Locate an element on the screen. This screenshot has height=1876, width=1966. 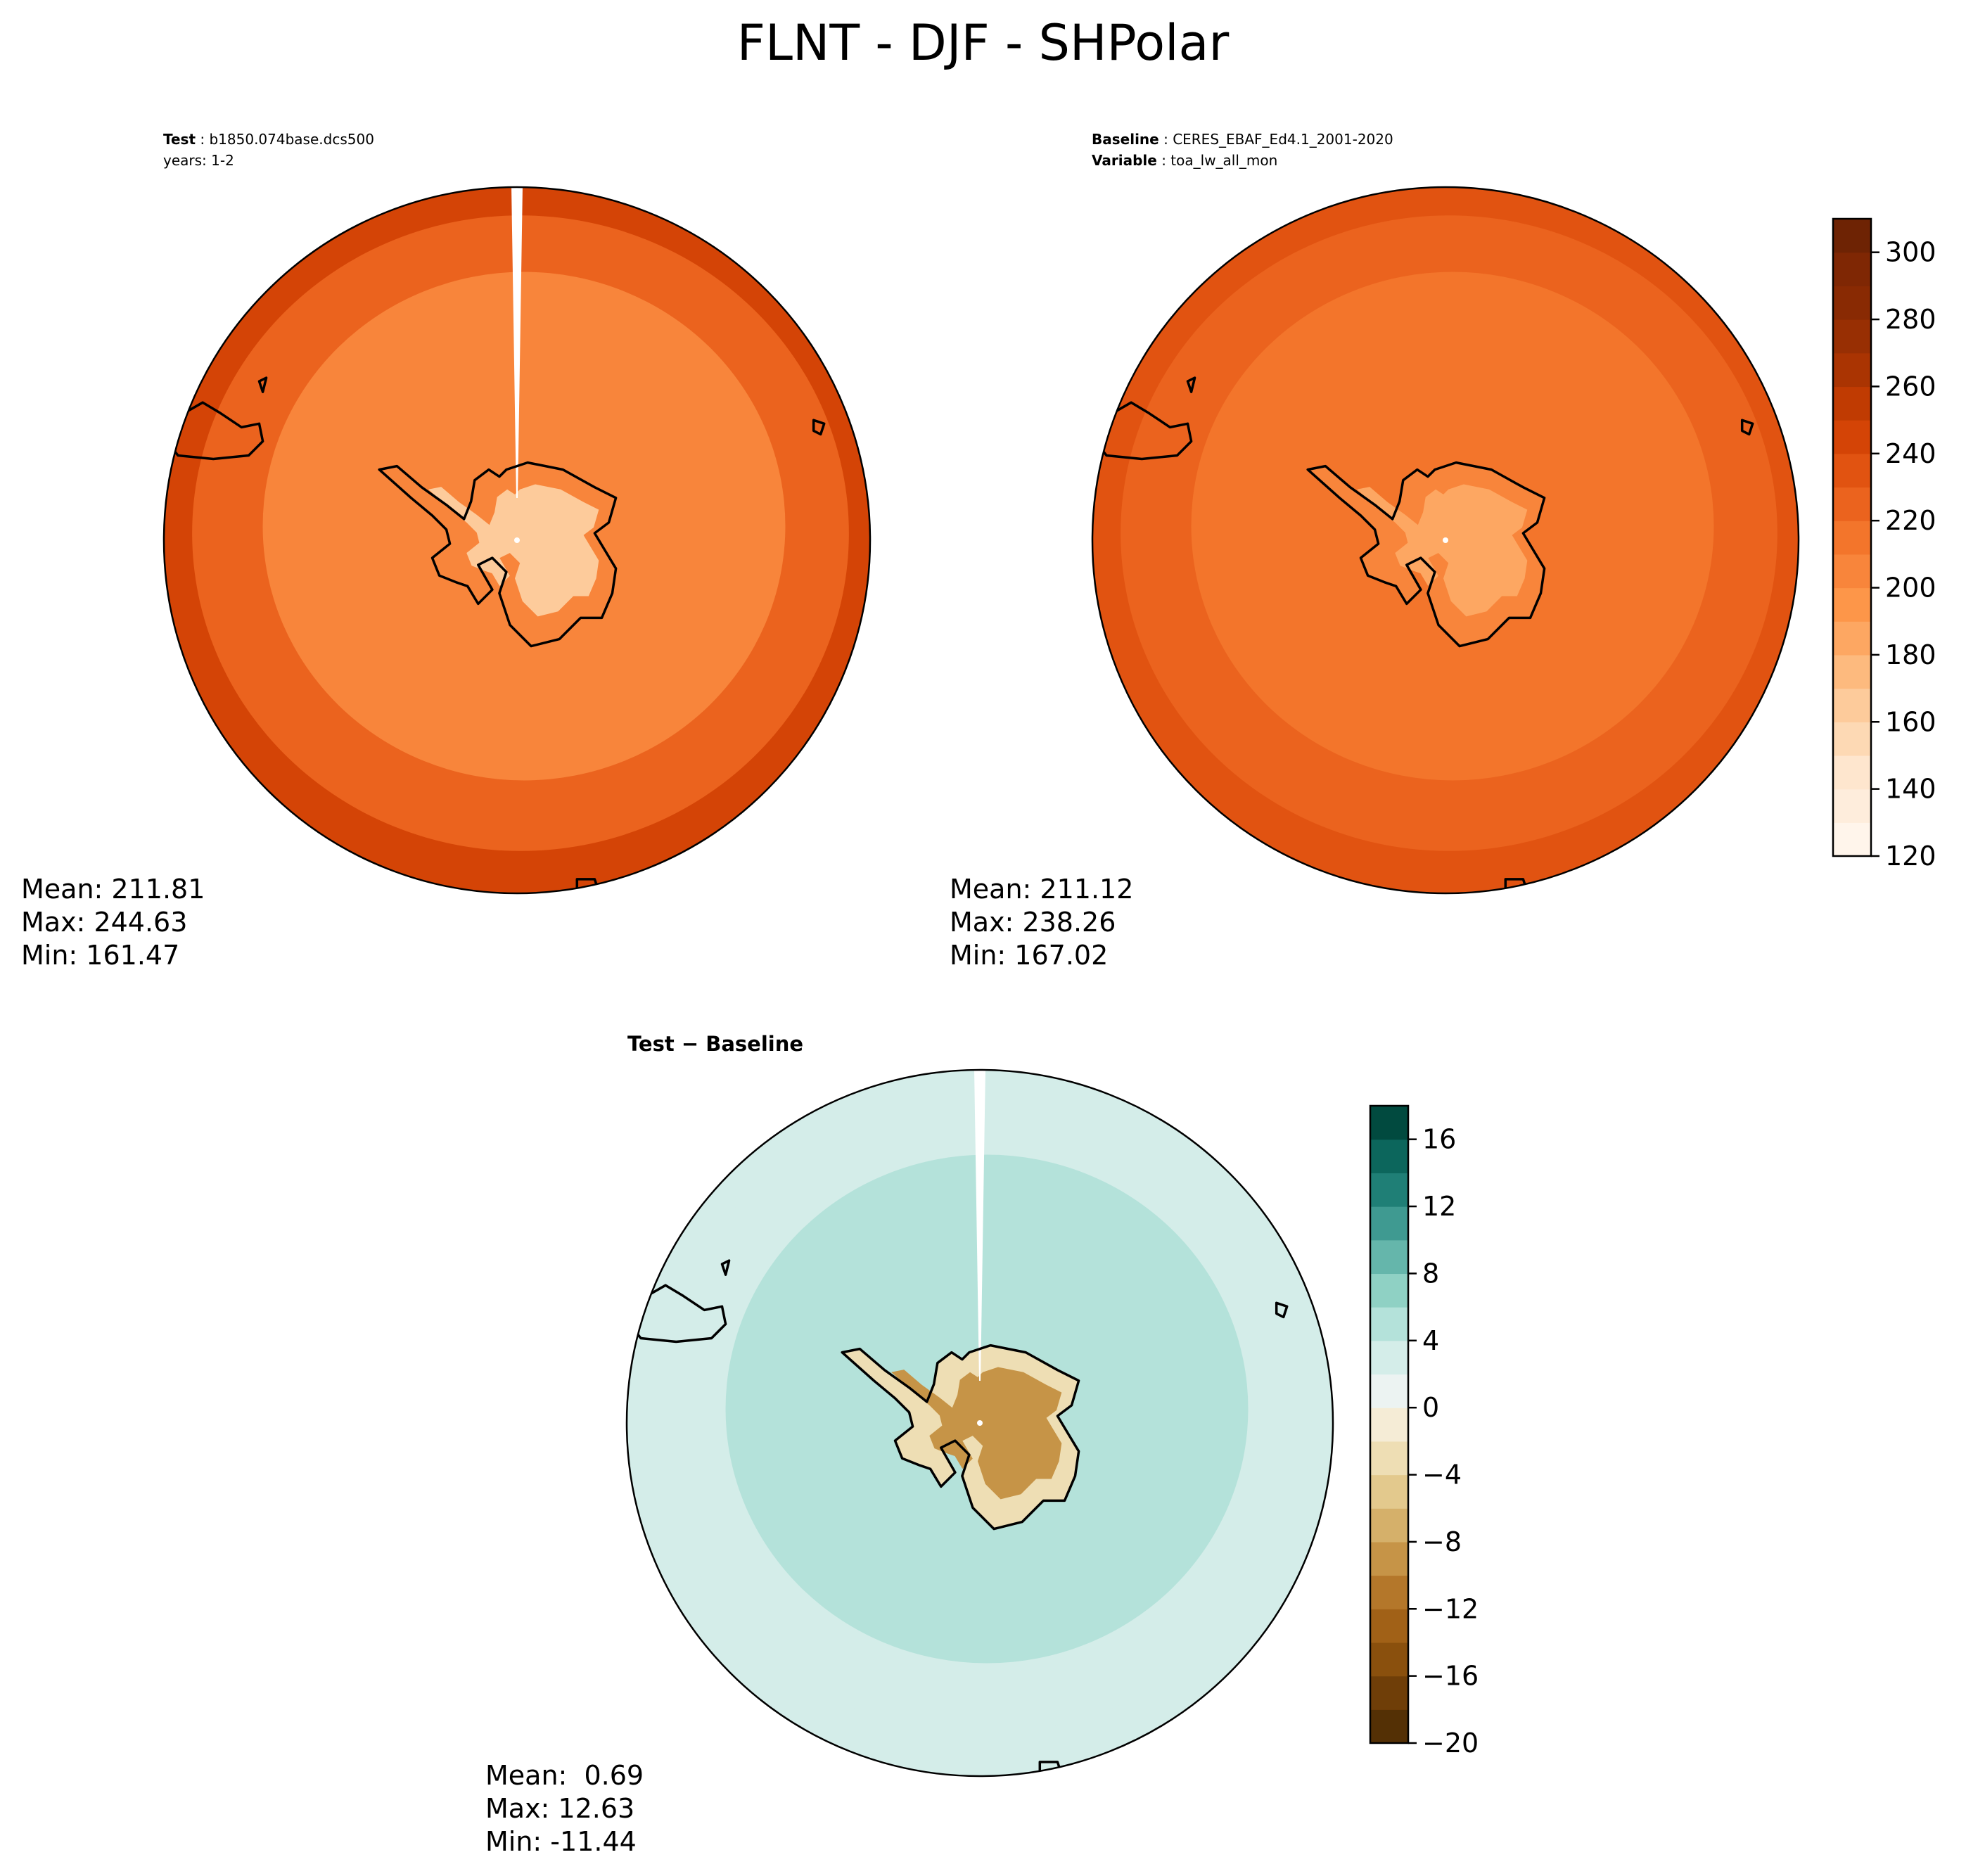
test-min: Min: 161.47 is located at coordinates (100, 955).